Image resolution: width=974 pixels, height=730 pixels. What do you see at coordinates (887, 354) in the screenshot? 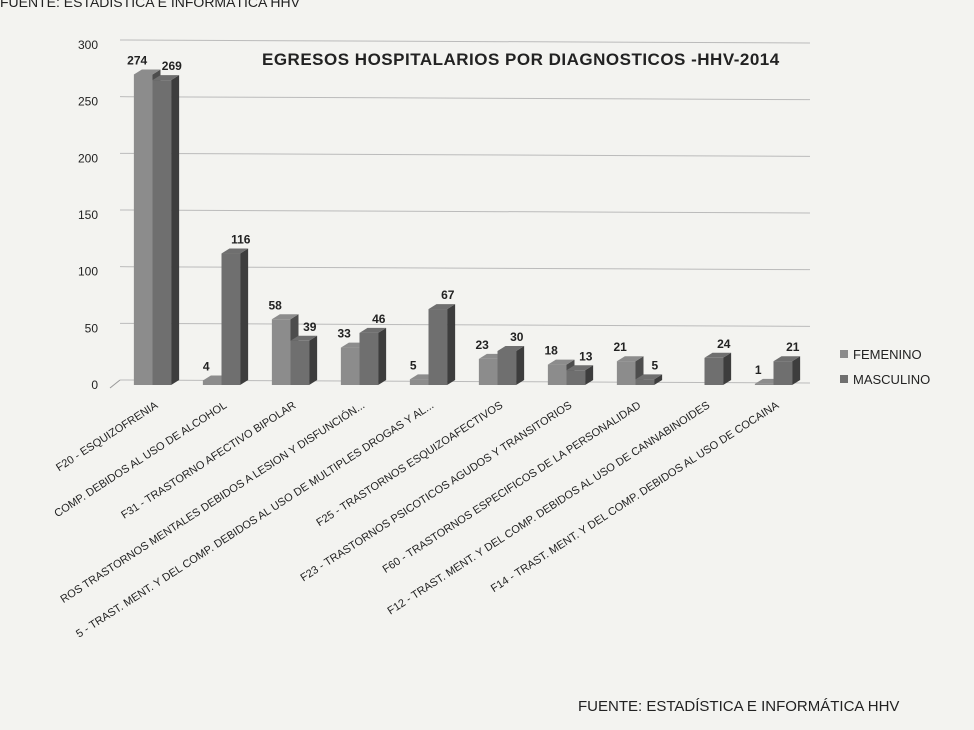
I see `legend-label: FEMENINO` at bounding box center [887, 354].